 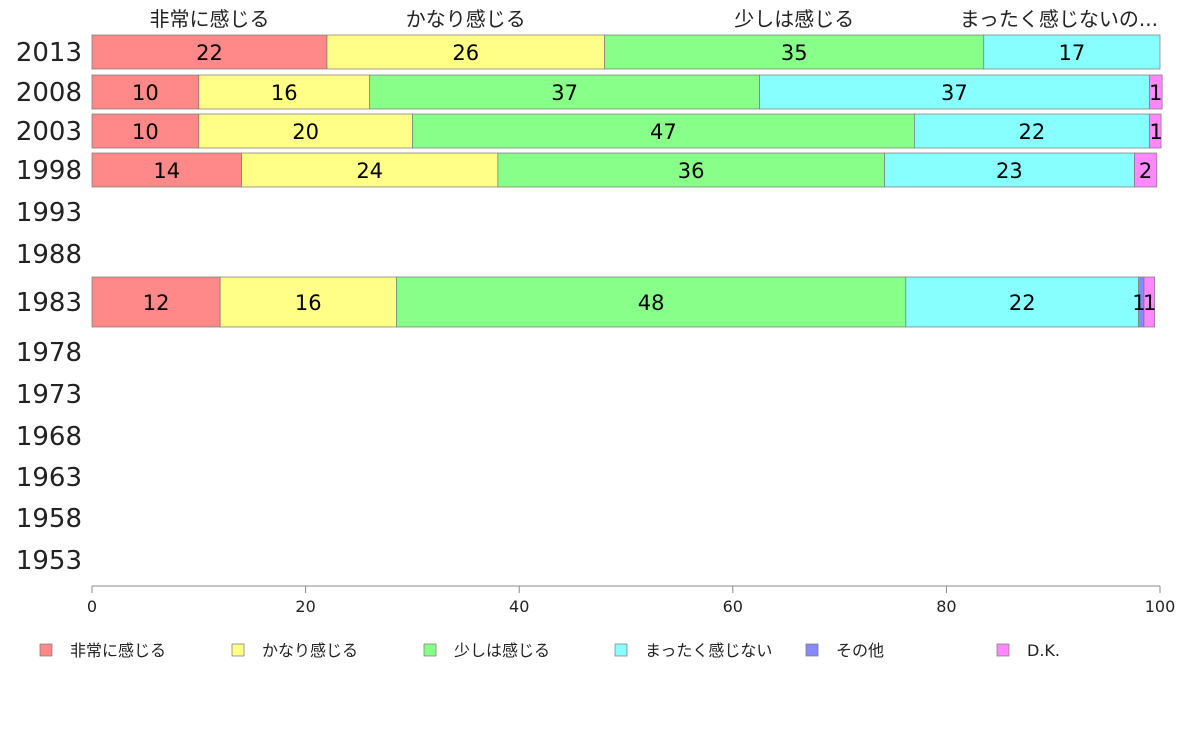 I want to click on bar-2003-非常に感じる, so click(x=145, y=131).